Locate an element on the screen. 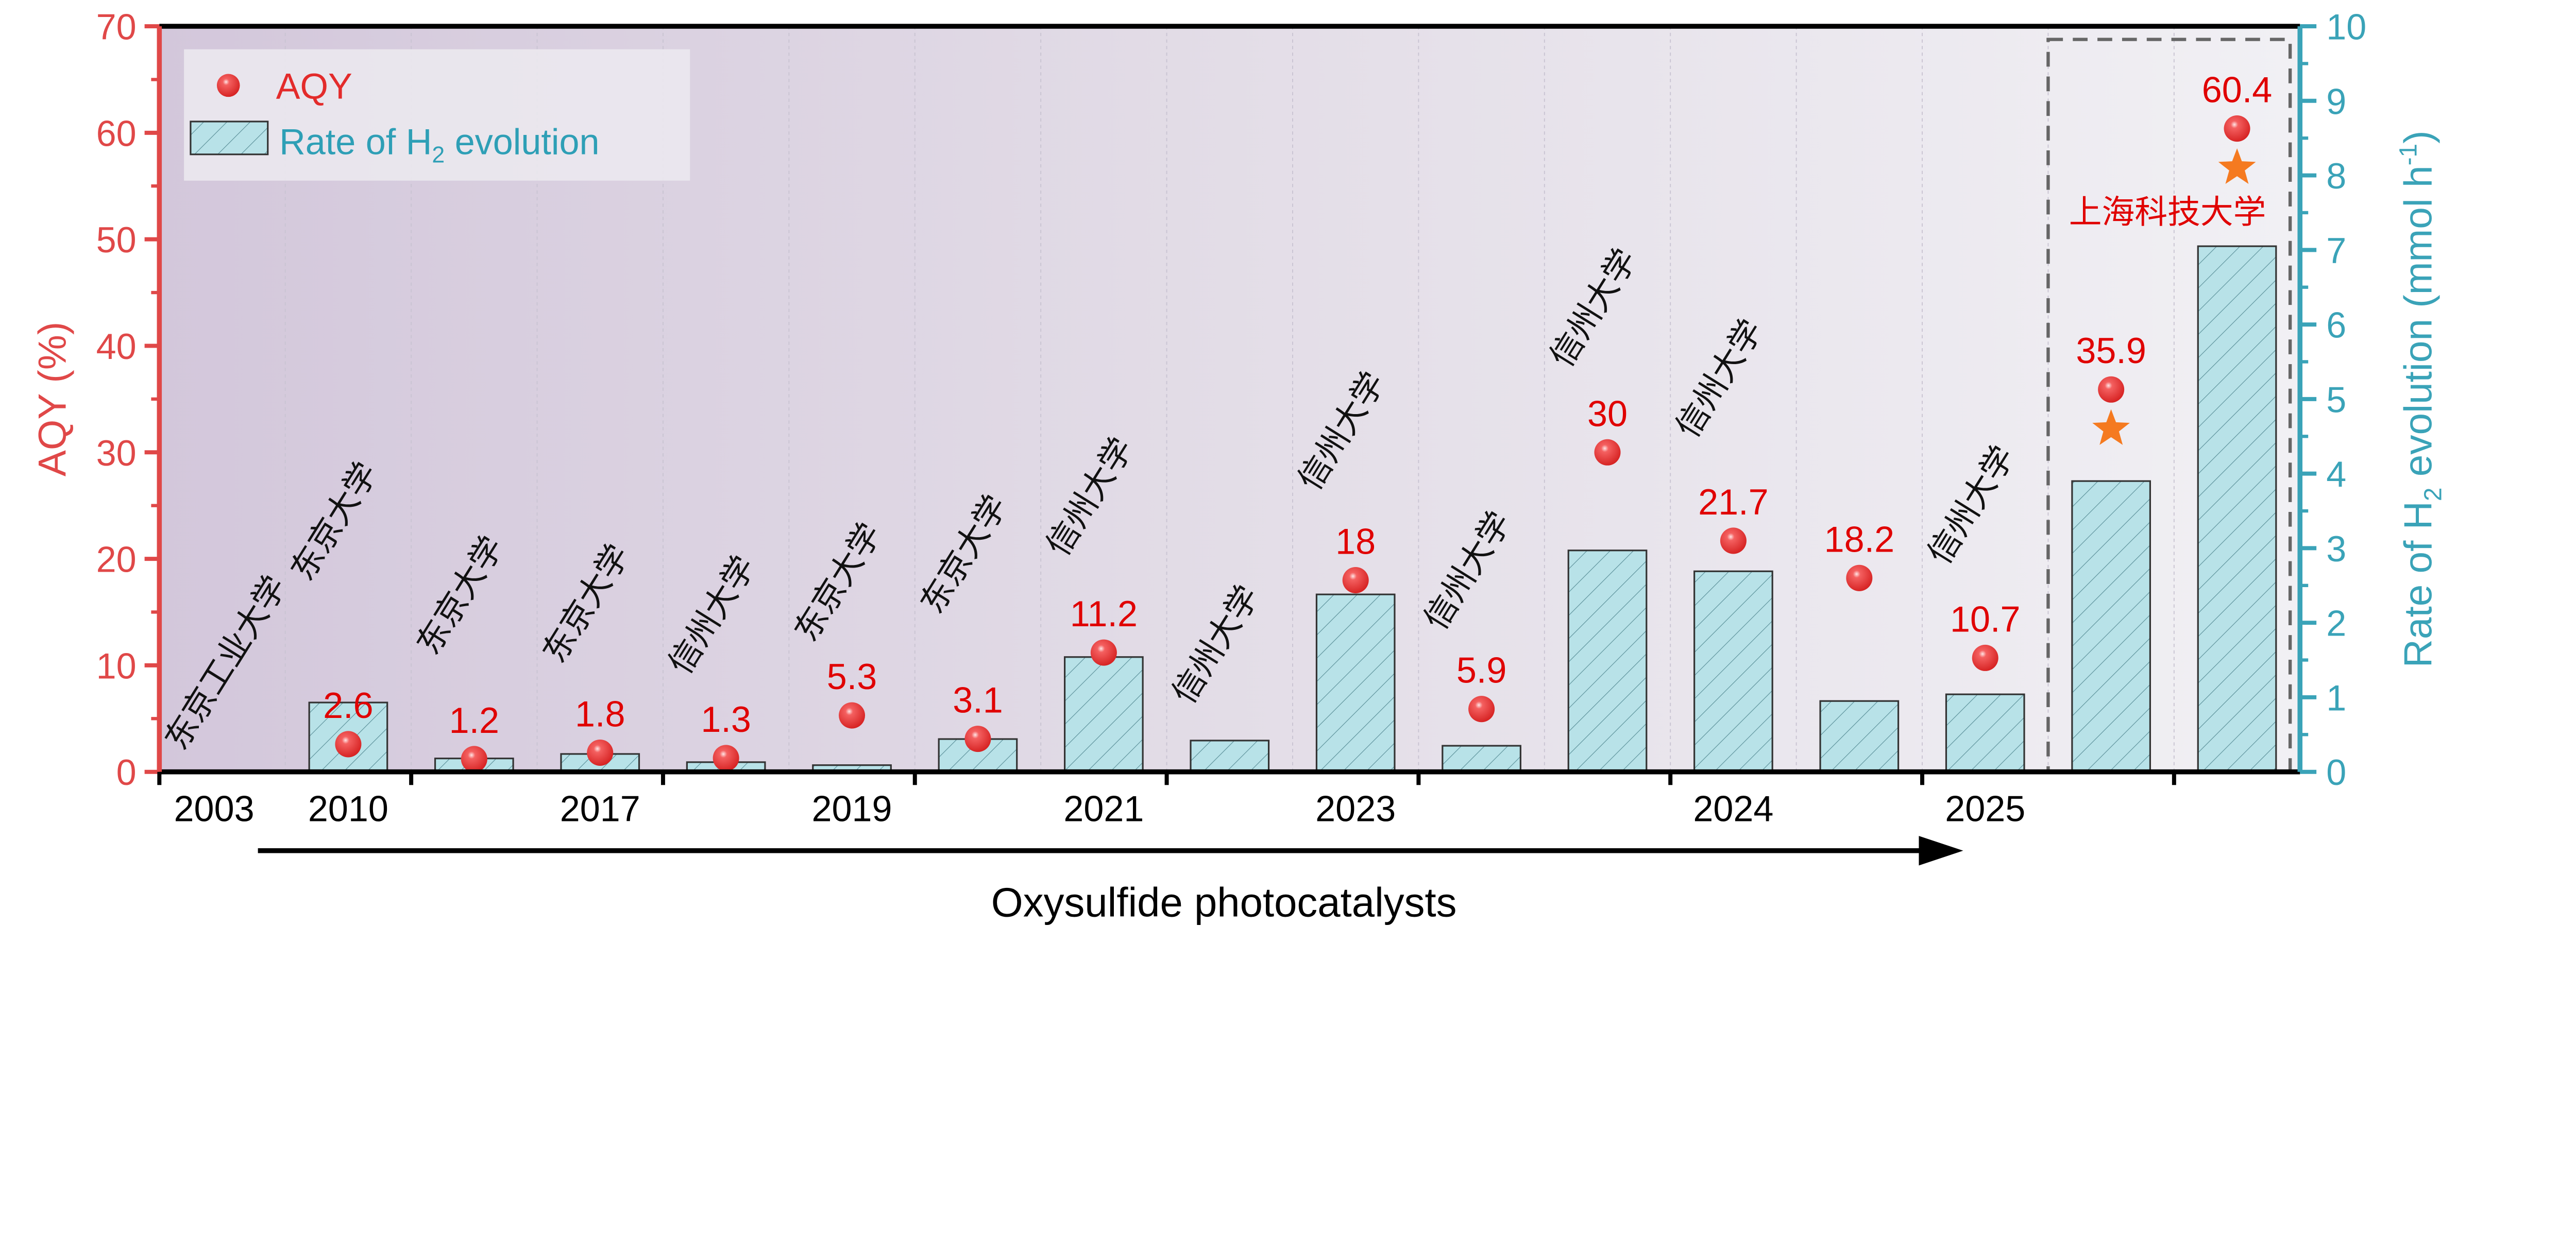  aqy-data-label: 30 is located at coordinates (1607, 413).